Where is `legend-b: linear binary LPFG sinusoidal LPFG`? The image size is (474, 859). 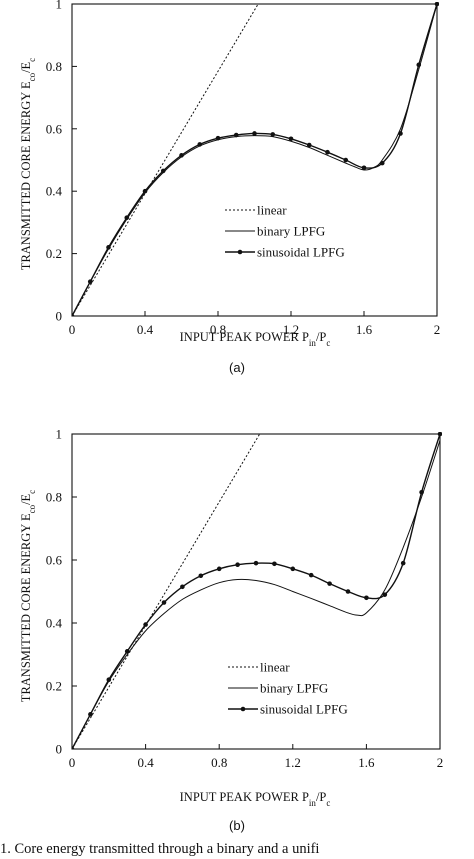 legend-b: linear binary LPFG sinusoidal LPFG is located at coordinates (288, 688).